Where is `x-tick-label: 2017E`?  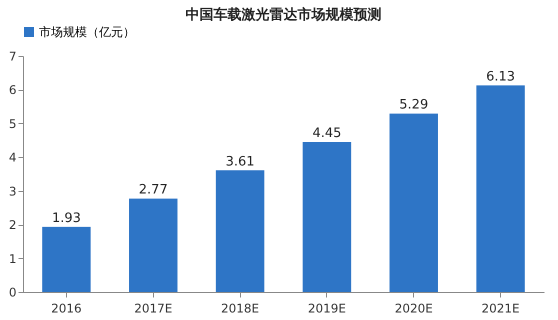
x-tick-label: 2017E is located at coordinates (153, 309).